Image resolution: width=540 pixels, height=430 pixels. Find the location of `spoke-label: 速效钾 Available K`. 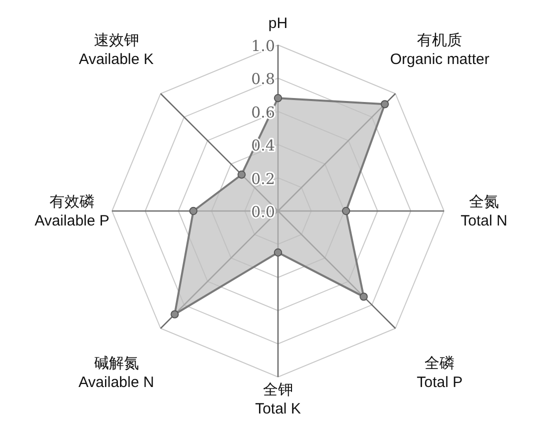

spoke-label: 速效钾 Available K is located at coordinates (116, 50).